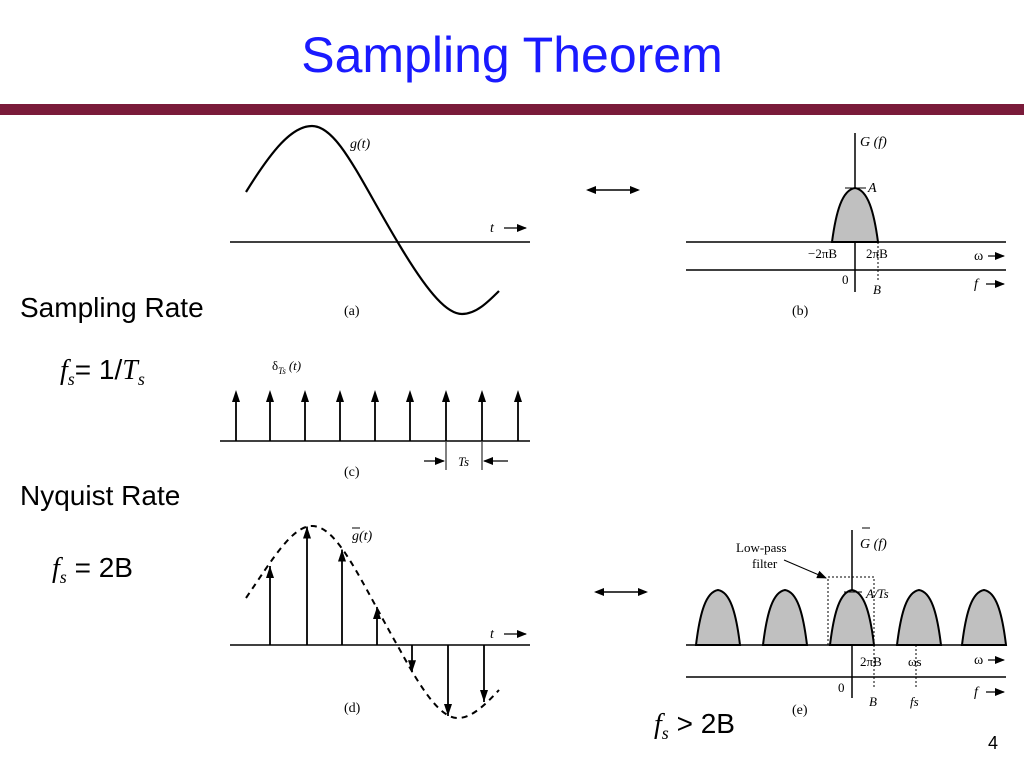 Image resolution: width=1024 pixels, height=768 pixels. Describe the element at coordinates (765, 563) in the screenshot. I see `figure-e-filter-label-2: filter` at that location.